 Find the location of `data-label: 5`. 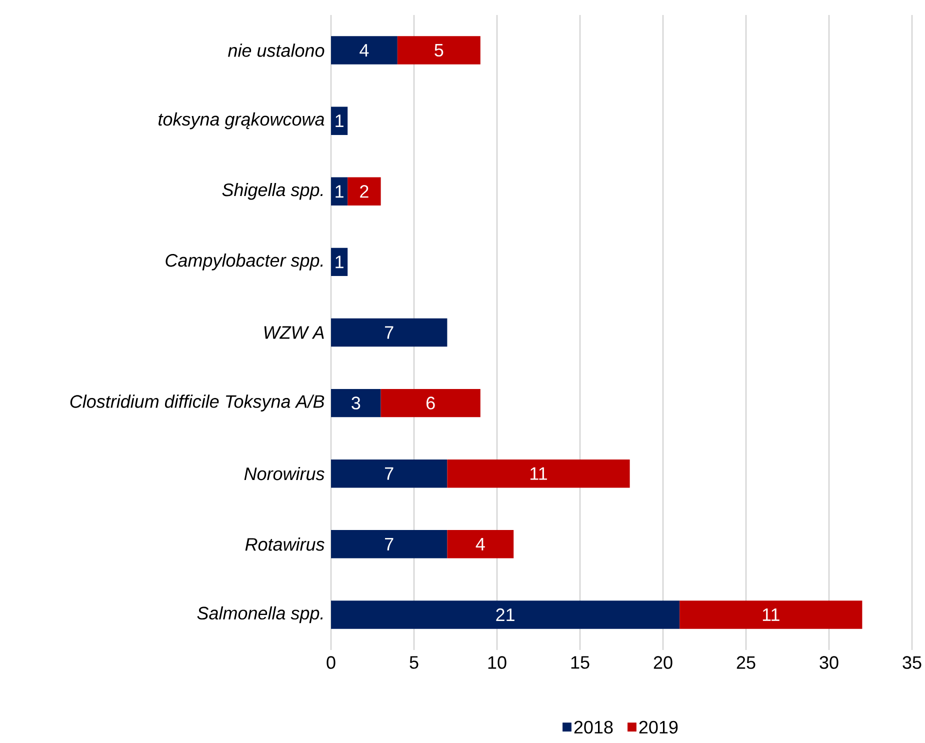

data-label: 5 is located at coordinates (439, 50).